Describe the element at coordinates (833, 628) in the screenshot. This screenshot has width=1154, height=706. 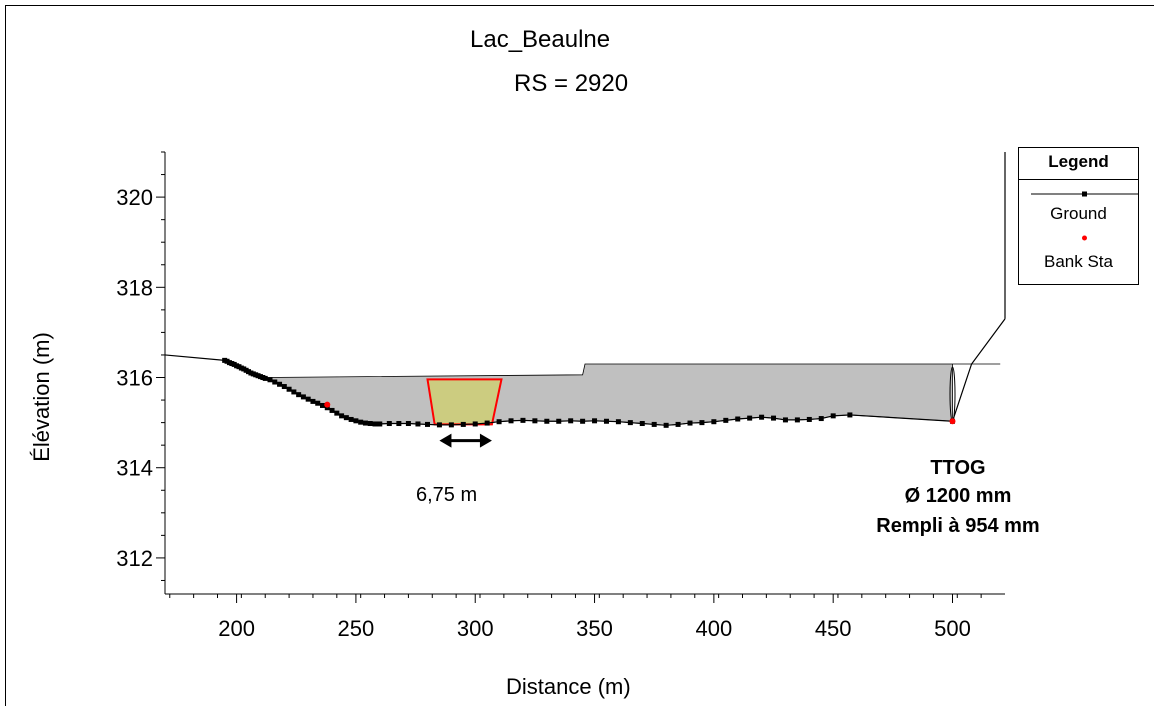
I see `x-tick-label: 450` at that location.